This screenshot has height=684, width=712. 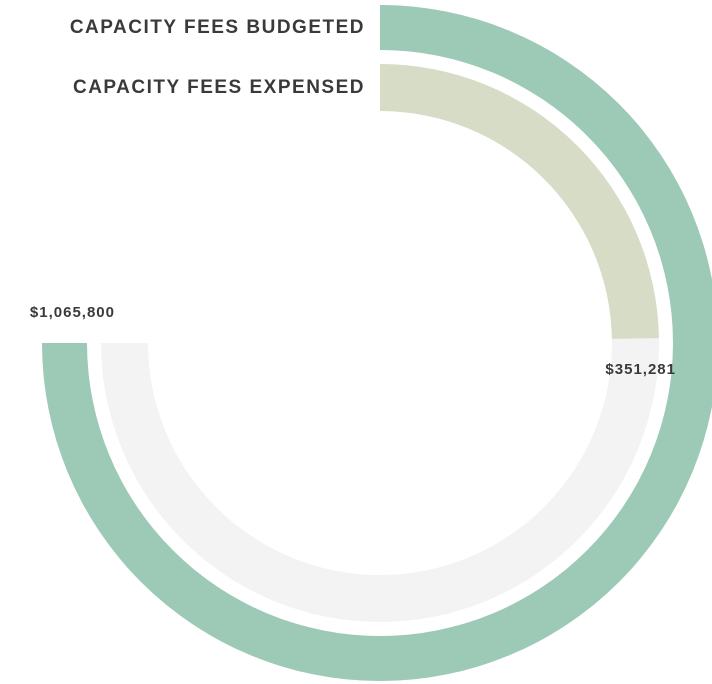 I want to click on value-label: $1,065,800, so click(x=72, y=312).